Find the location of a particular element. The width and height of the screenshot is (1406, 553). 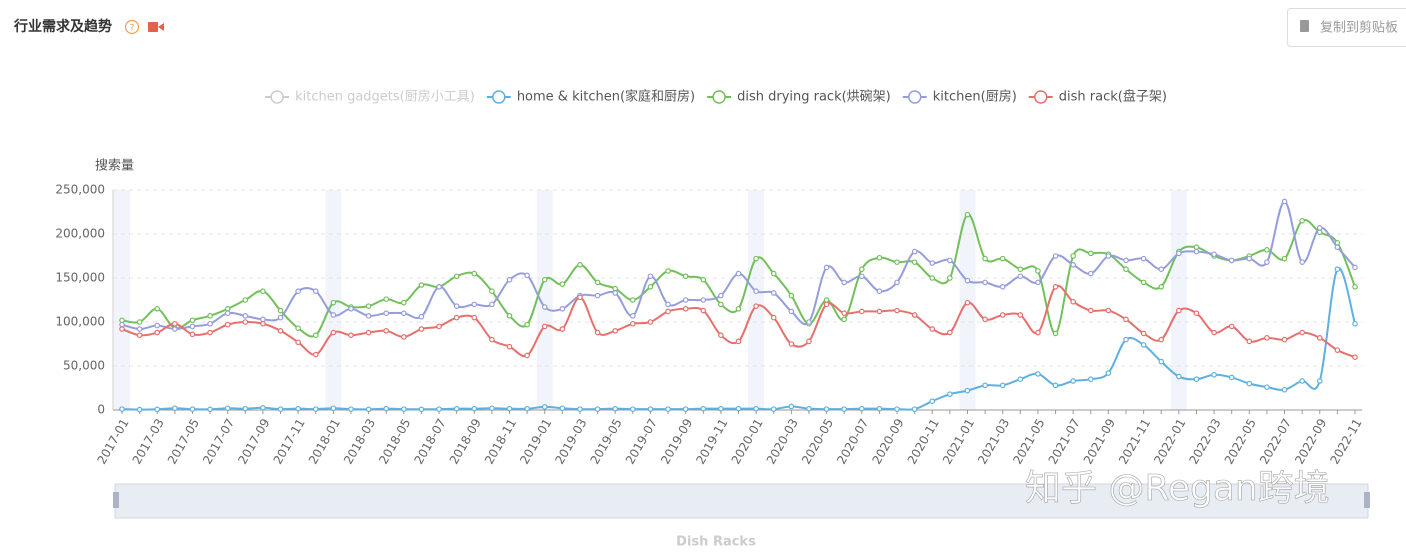

legend-item: kitchen(厨房) is located at coordinates (959, 97).